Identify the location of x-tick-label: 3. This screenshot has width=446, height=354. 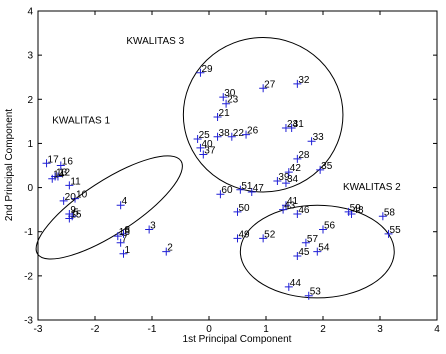
(380, 329).